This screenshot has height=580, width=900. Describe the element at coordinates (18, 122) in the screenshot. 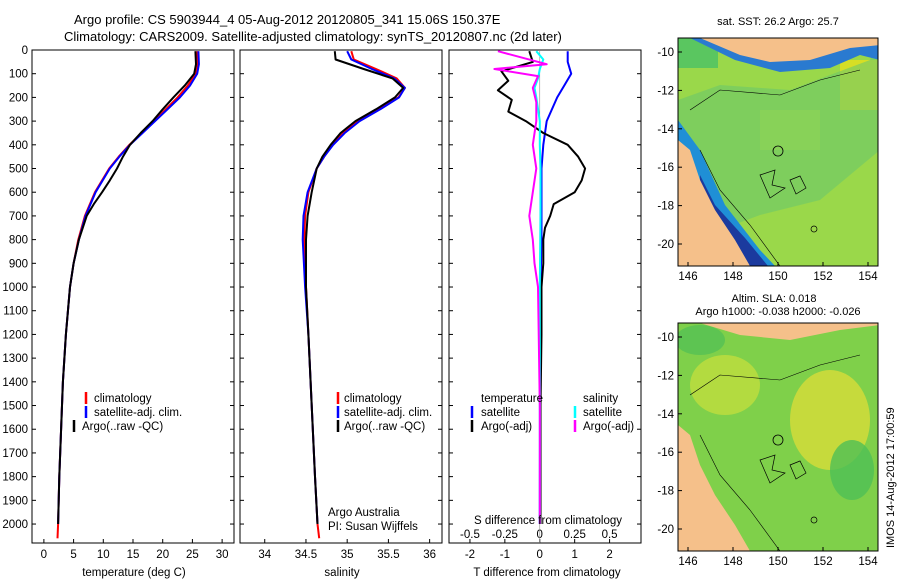

I see `y-tick-label: 300` at that location.